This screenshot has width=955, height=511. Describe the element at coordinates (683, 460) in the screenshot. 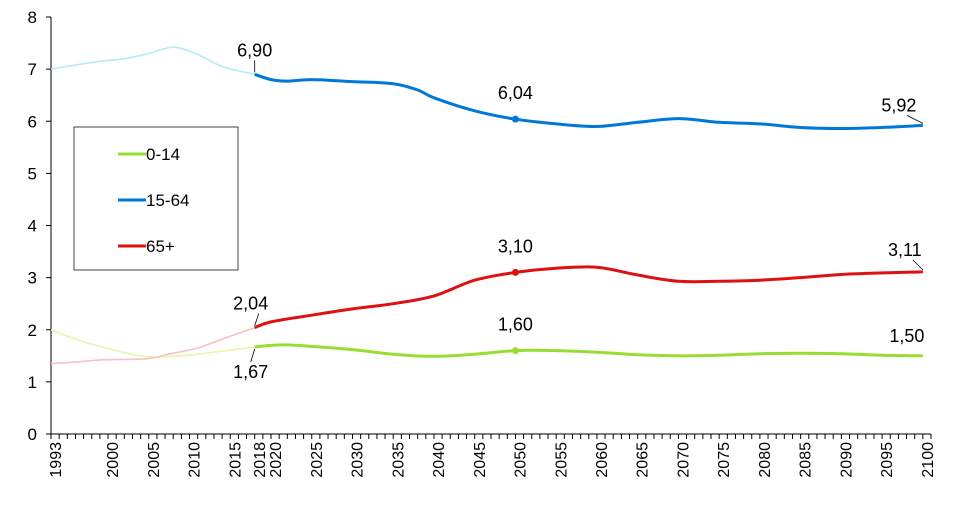

I see `x-tick-label: 2070` at that location.